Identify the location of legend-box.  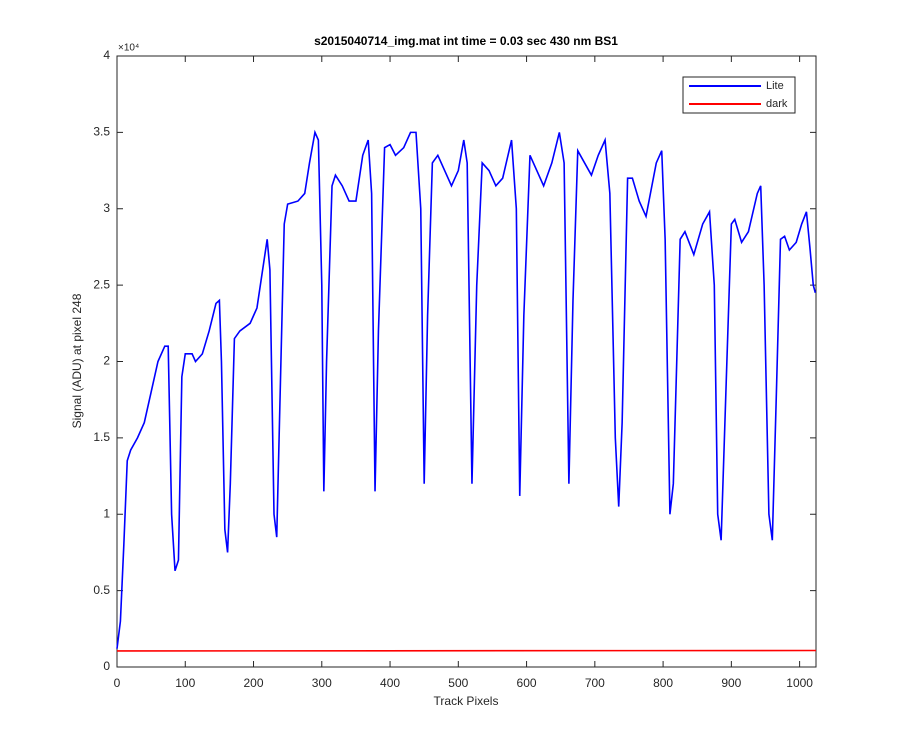
(739, 95).